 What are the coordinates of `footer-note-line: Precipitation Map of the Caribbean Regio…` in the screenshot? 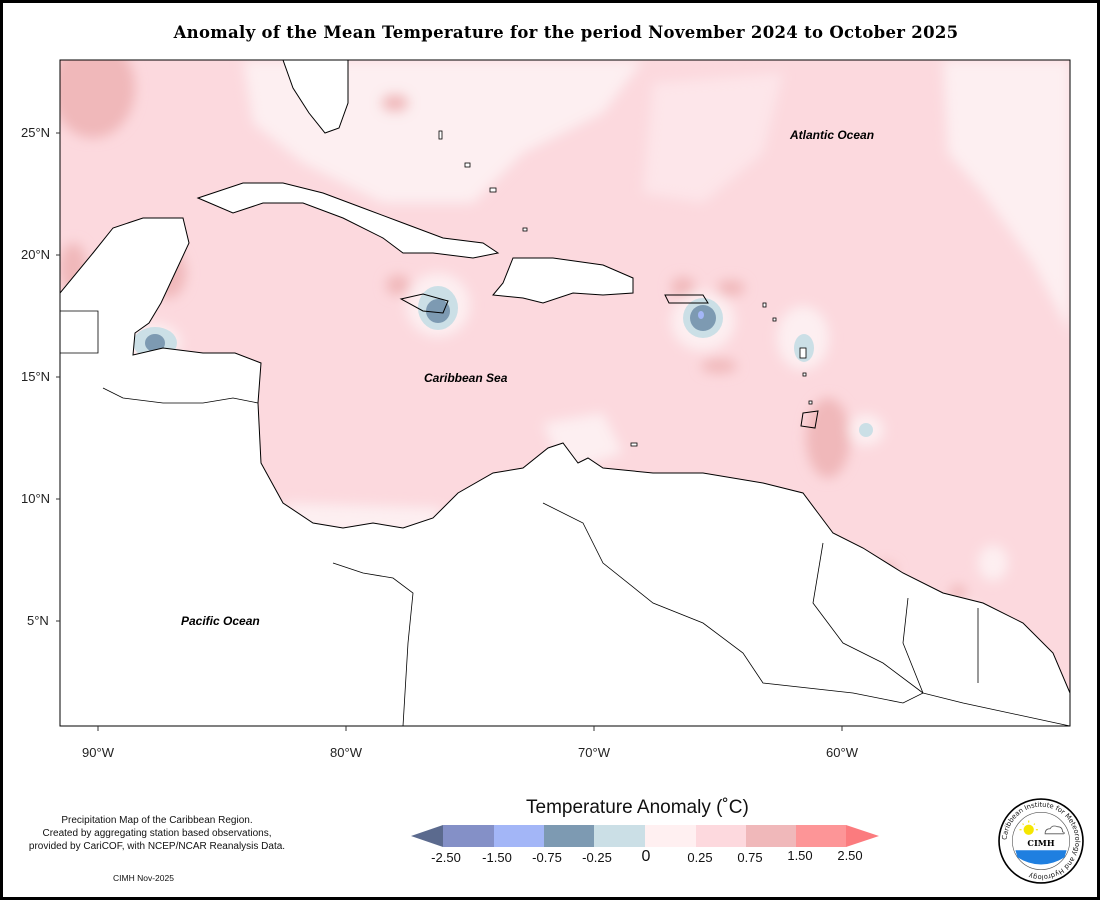 It's located at (157, 820).